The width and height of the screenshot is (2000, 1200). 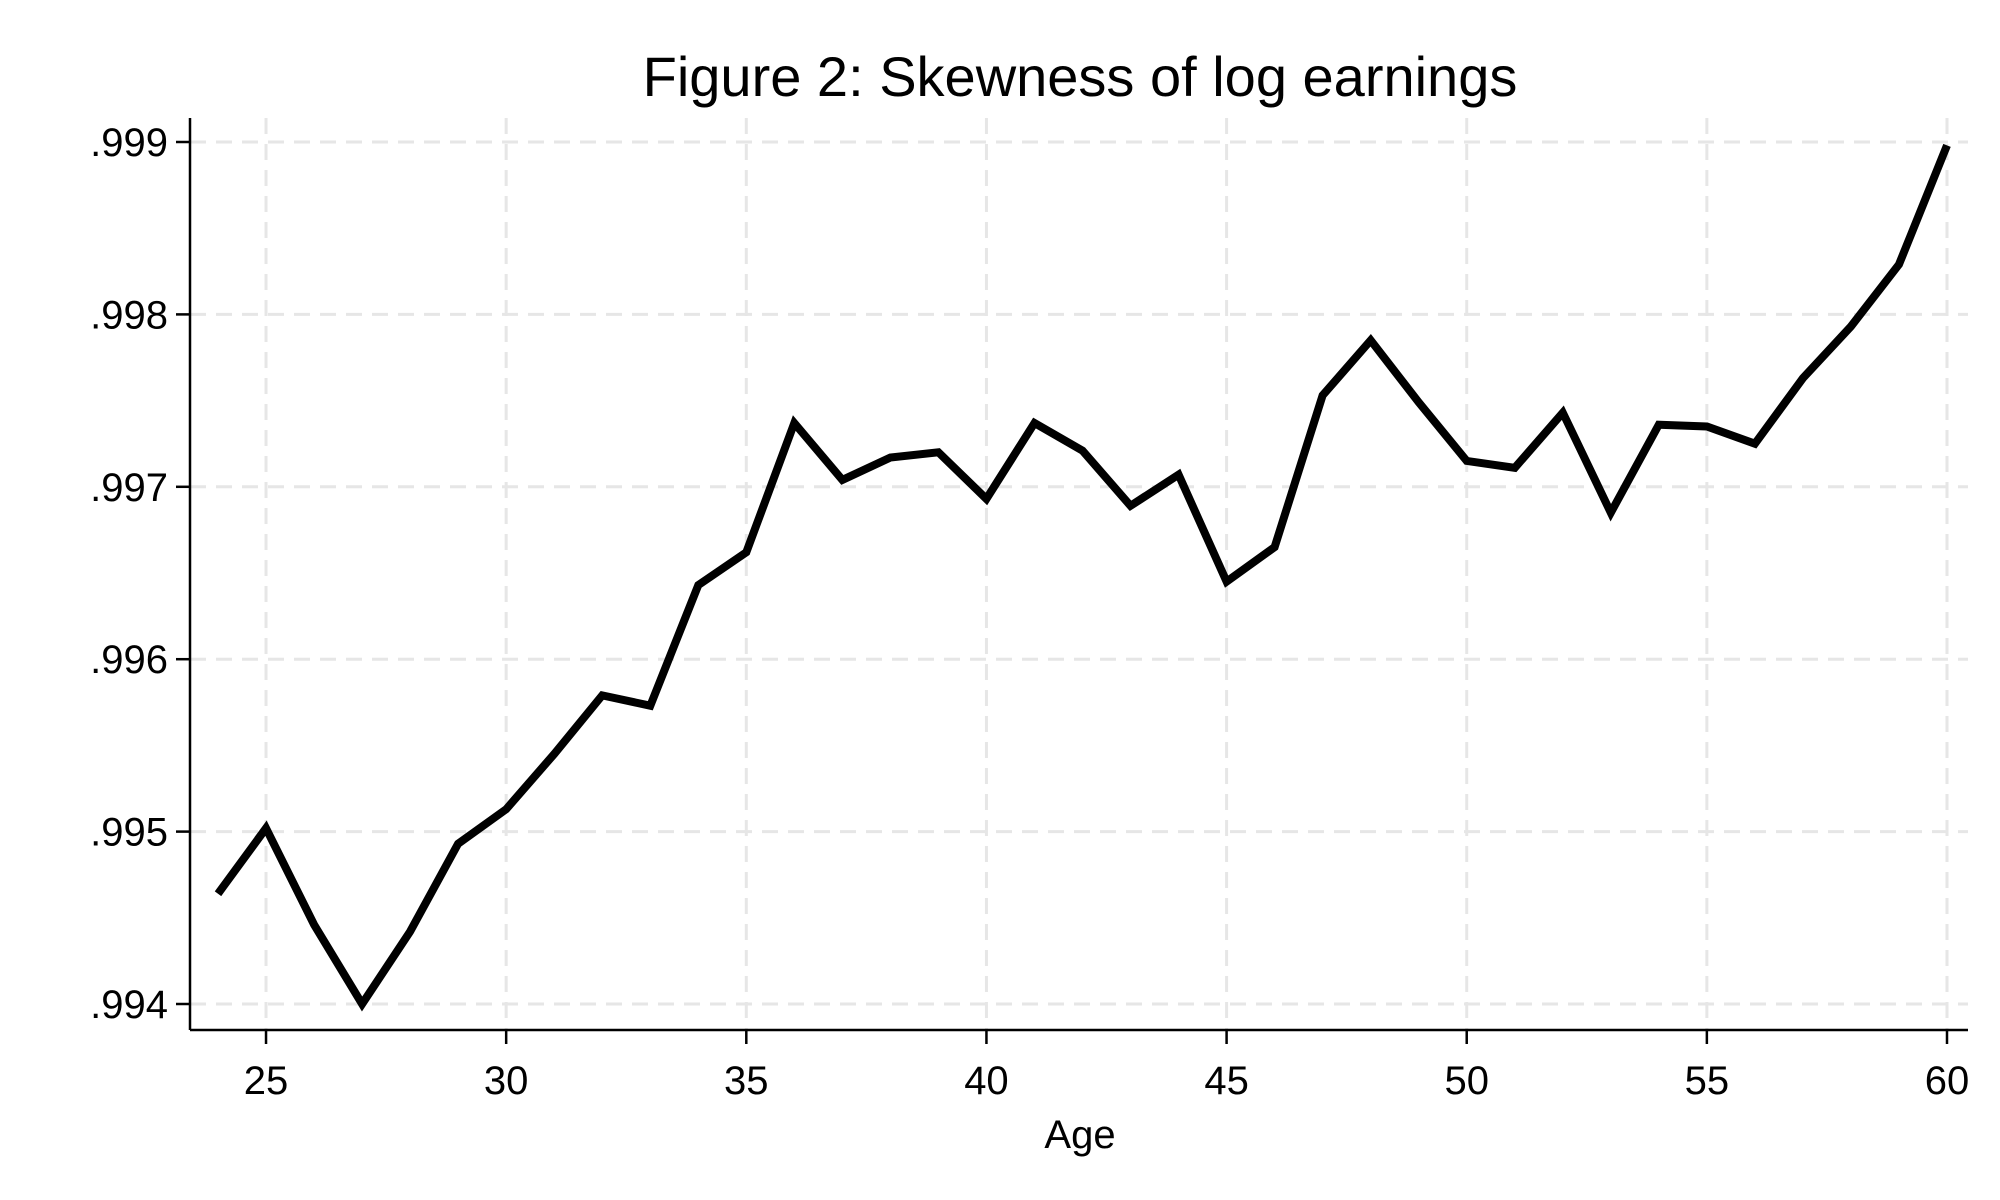 I want to click on y-tick-label: .996, so click(x=129, y=660).